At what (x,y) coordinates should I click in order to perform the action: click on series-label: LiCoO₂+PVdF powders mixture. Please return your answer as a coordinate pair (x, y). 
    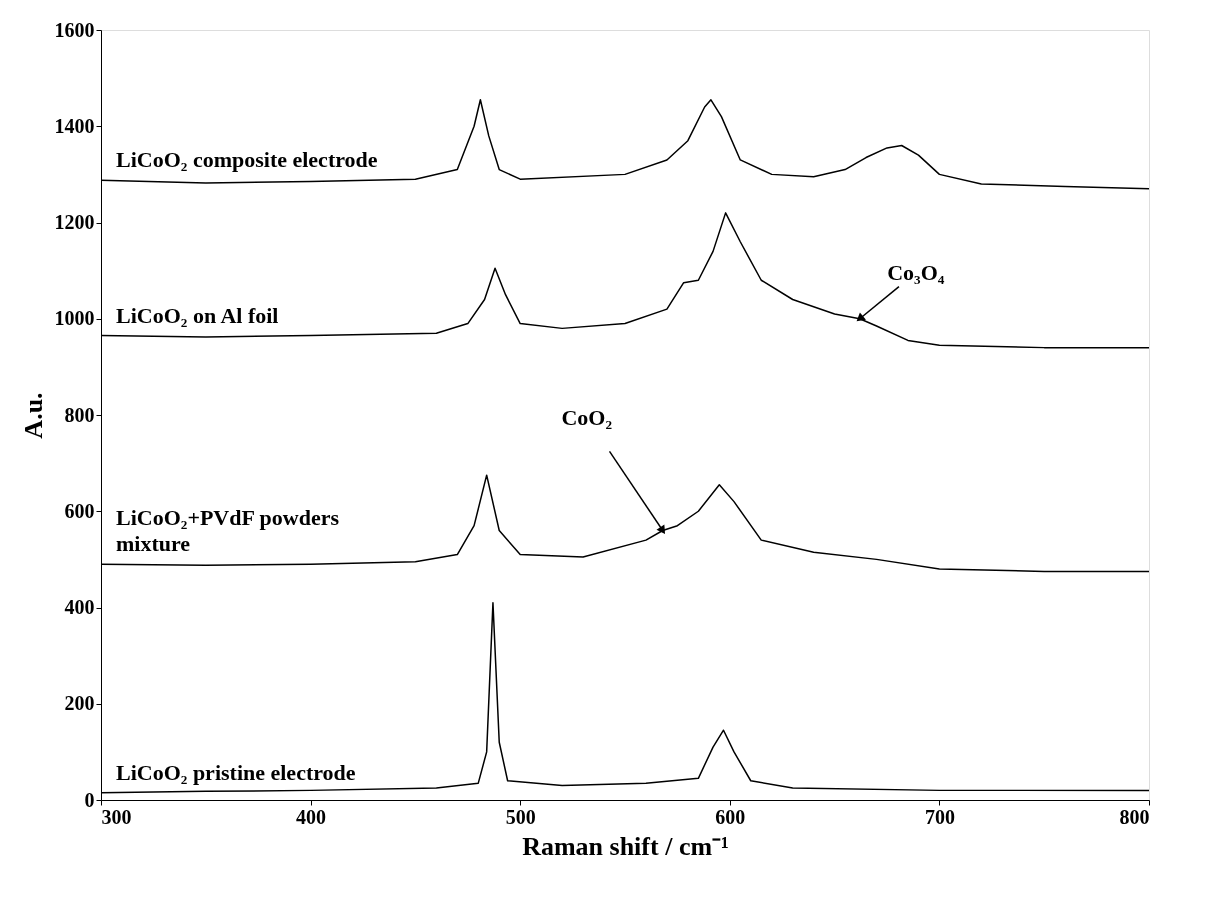
    Looking at the image, I should click on (228, 531).